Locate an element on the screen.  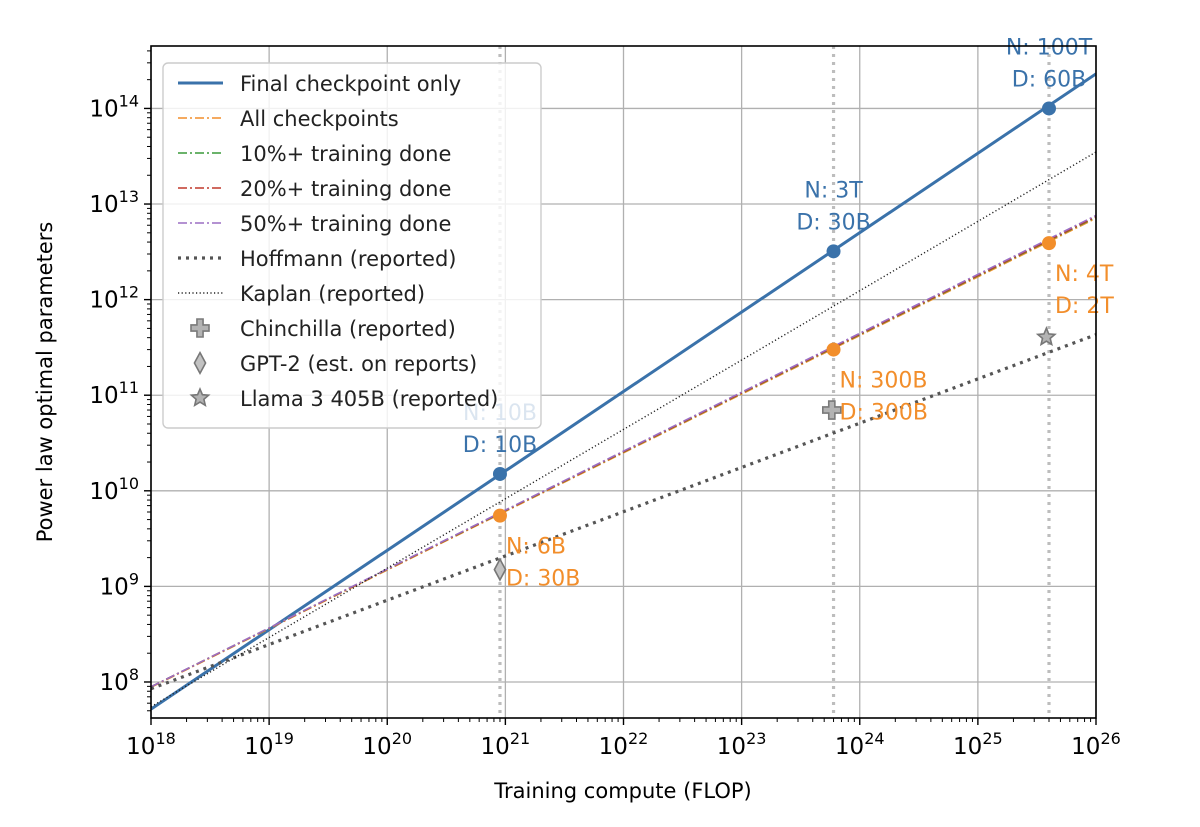
x-tick-label: 1026 is located at coordinates (1096, 744).